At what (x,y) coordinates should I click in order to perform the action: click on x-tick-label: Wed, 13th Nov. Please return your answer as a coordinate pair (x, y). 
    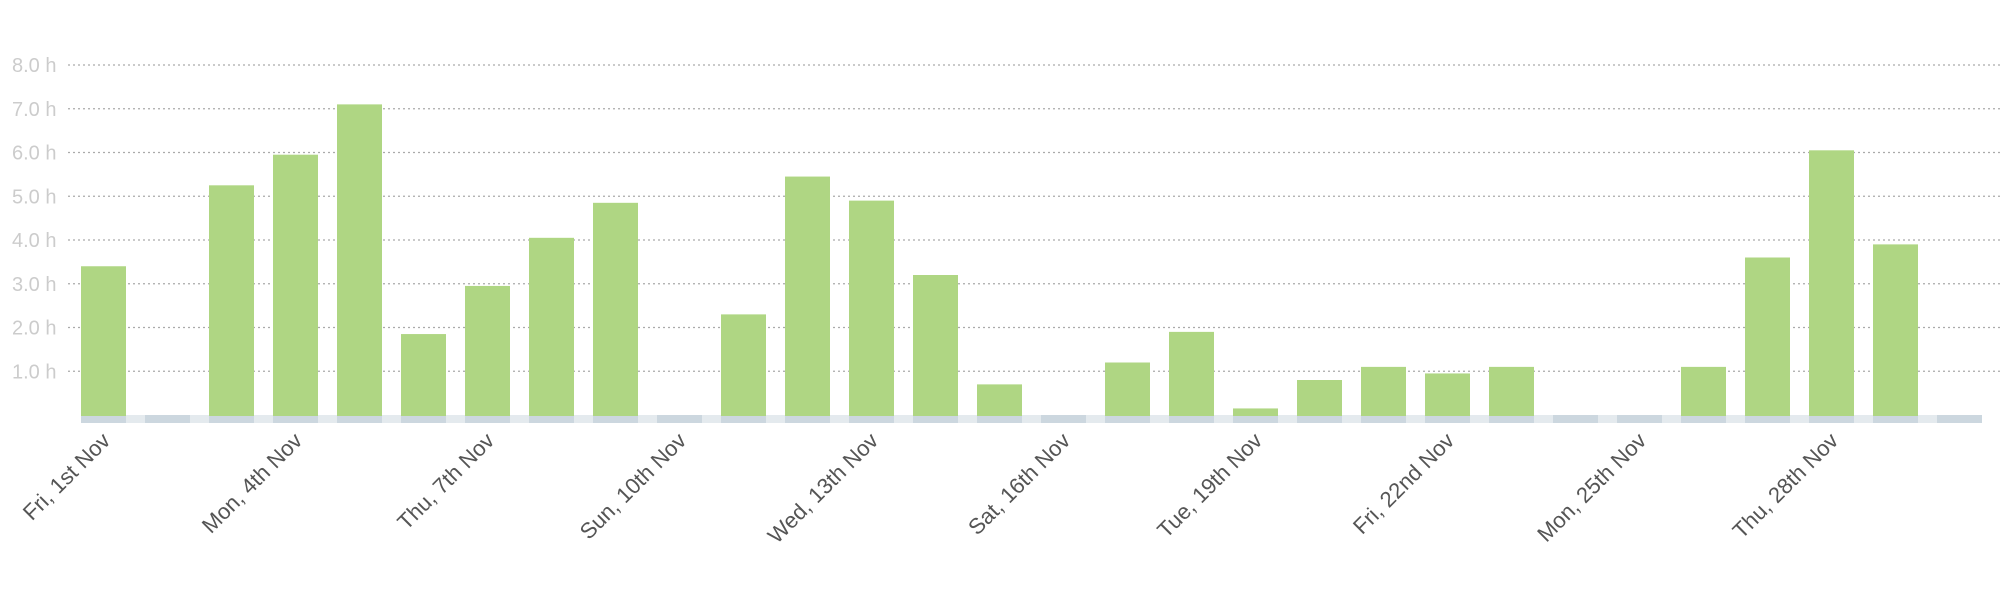
    Looking at the image, I should click on (823, 488).